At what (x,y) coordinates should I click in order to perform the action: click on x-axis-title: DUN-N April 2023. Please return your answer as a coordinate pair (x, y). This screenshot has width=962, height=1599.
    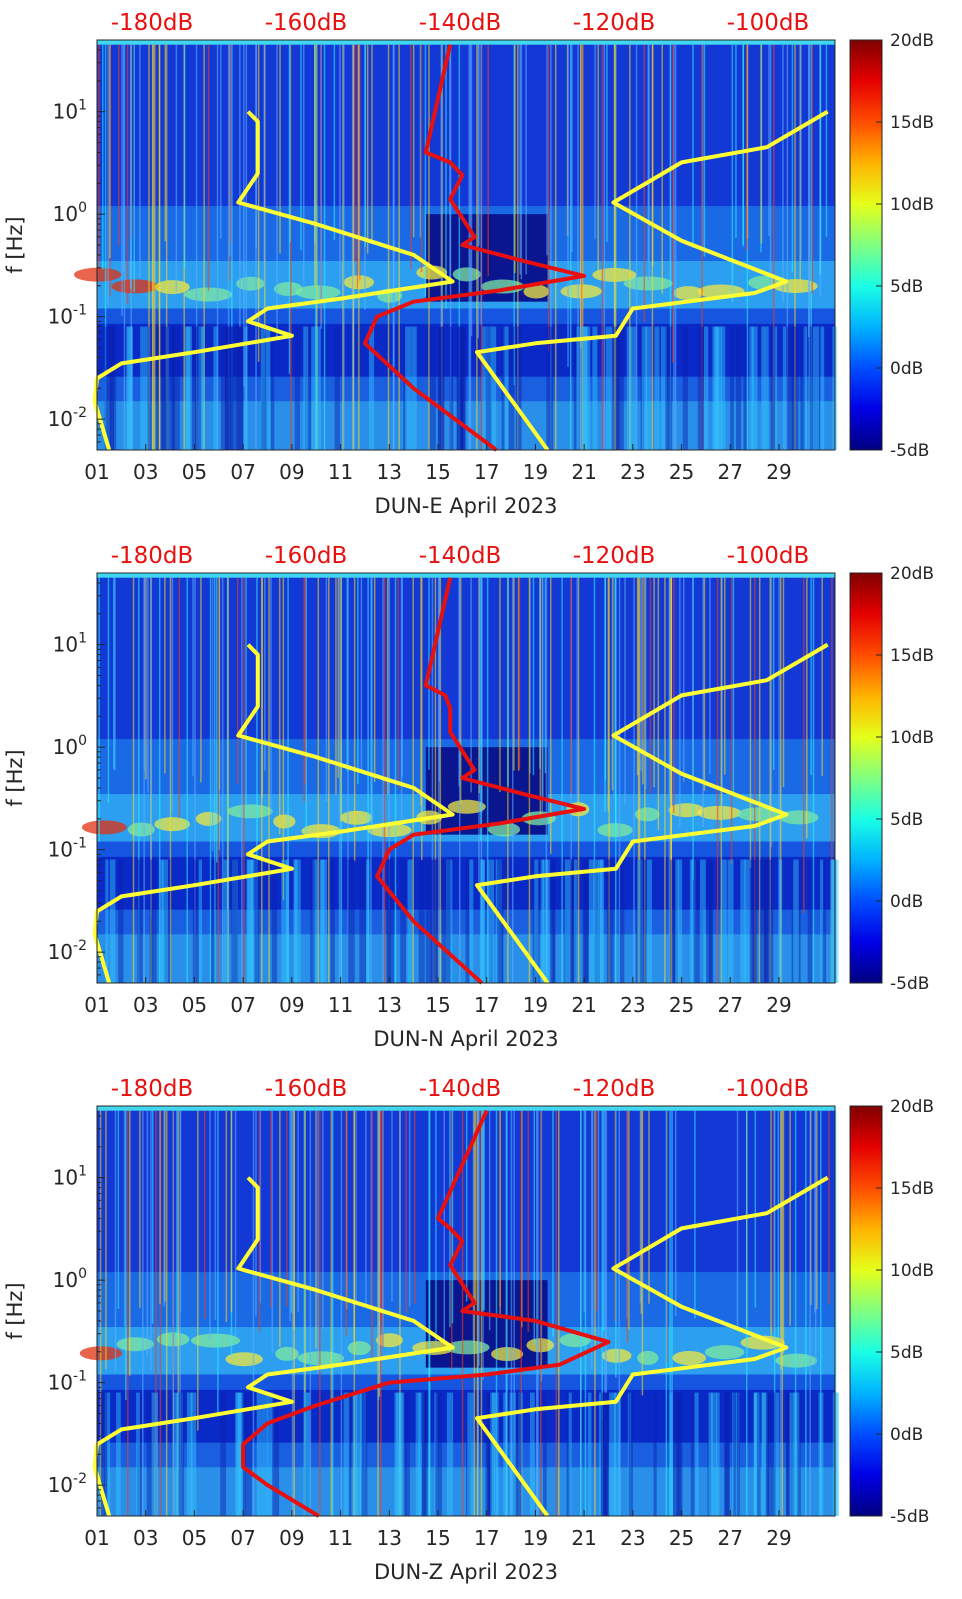
    Looking at the image, I should click on (465, 1039).